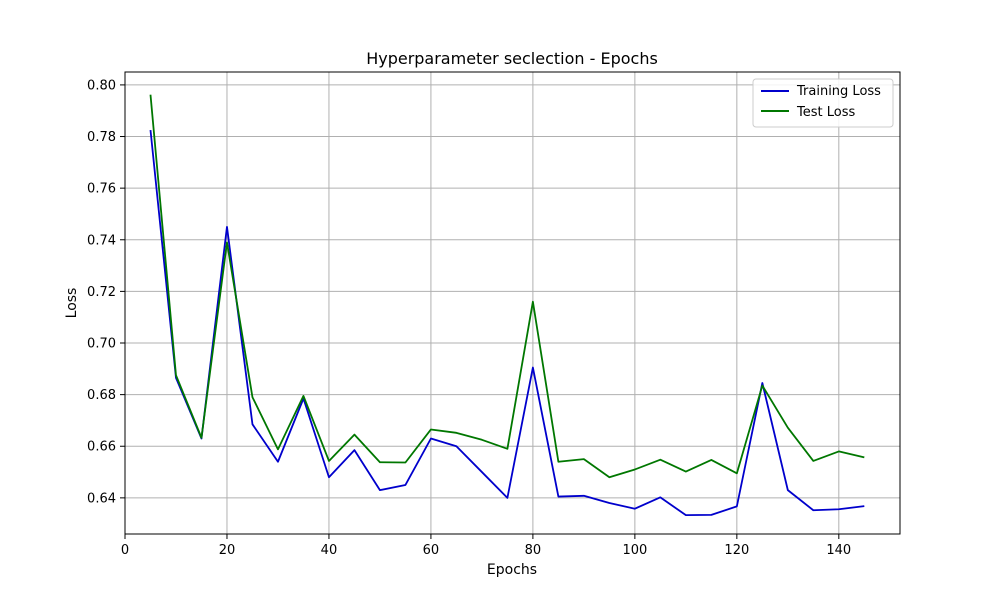  What do you see at coordinates (512, 58) in the screenshot?
I see `chart-title: Hyperparameter seclection - Epochs` at bounding box center [512, 58].